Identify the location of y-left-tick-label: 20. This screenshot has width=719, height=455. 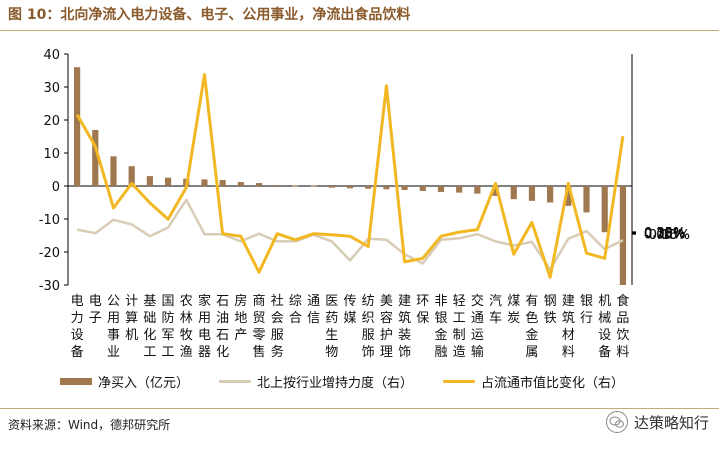
(51, 121).